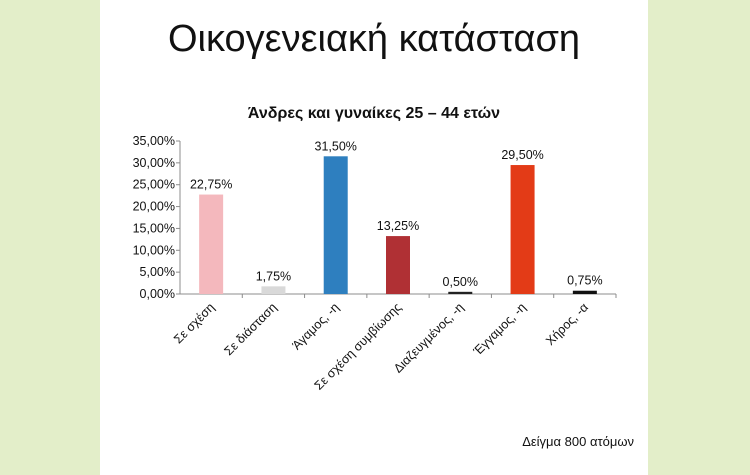  Describe the element at coordinates (273, 276) in the screenshot. I see `data-label: 1,75%` at that location.